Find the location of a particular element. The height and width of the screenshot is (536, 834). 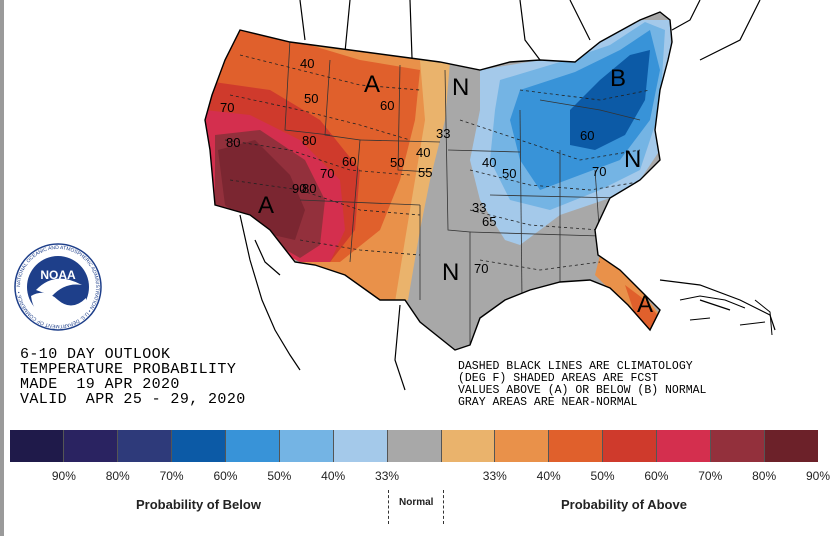

legend-color-bar is located at coordinates (414, 446).